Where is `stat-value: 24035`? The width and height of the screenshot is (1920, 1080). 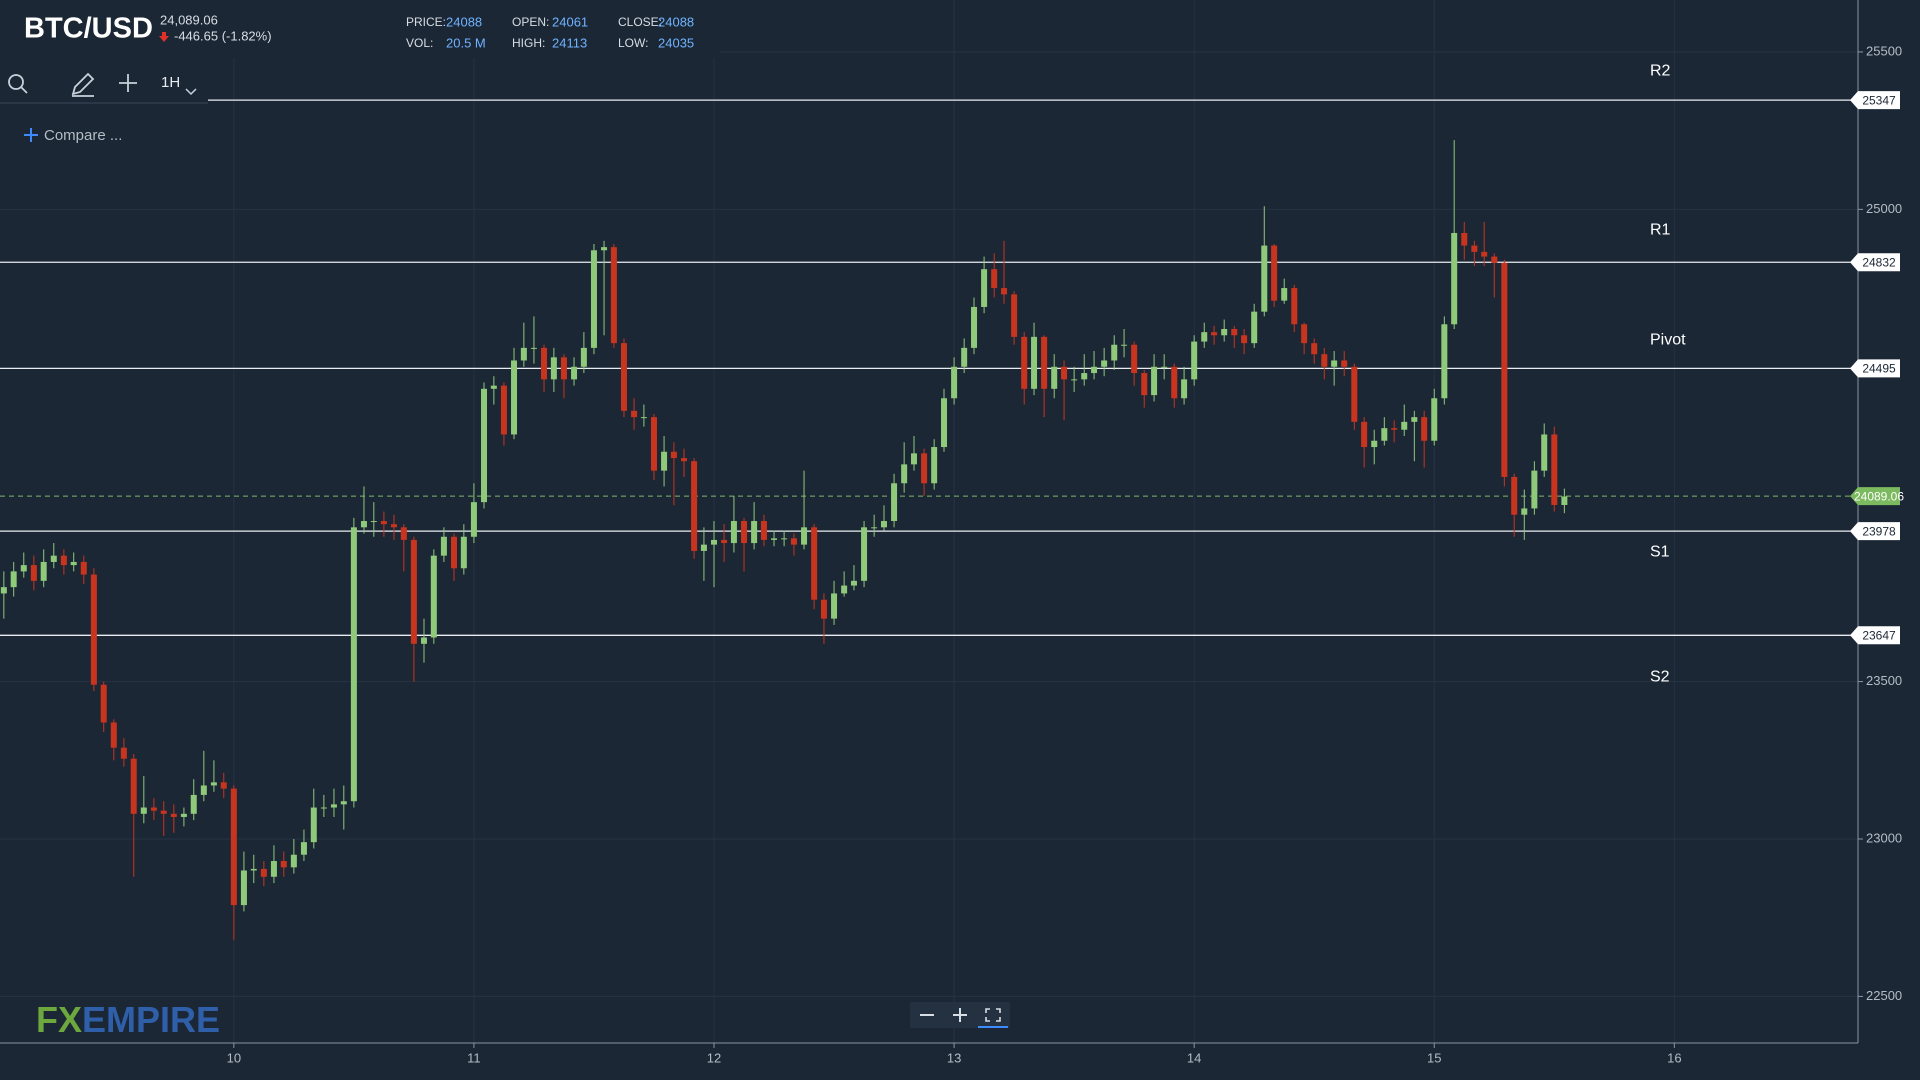
stat-value: 24035 is located at coordinates (676, 42).